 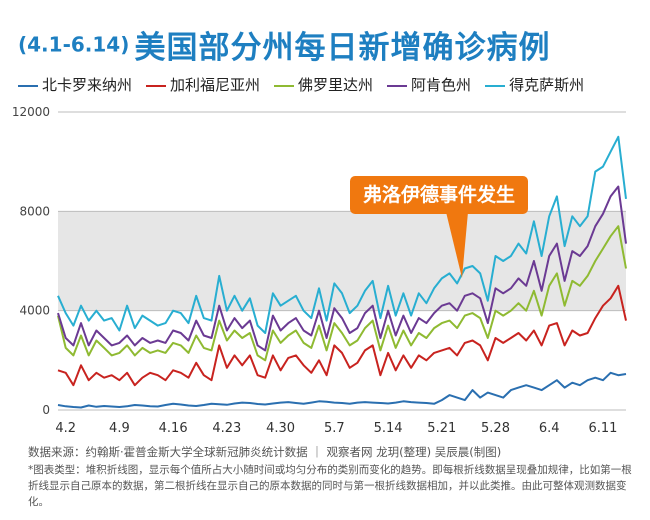 I want to click on legend-label: 阿肯色州, so click(x=441, y=85).